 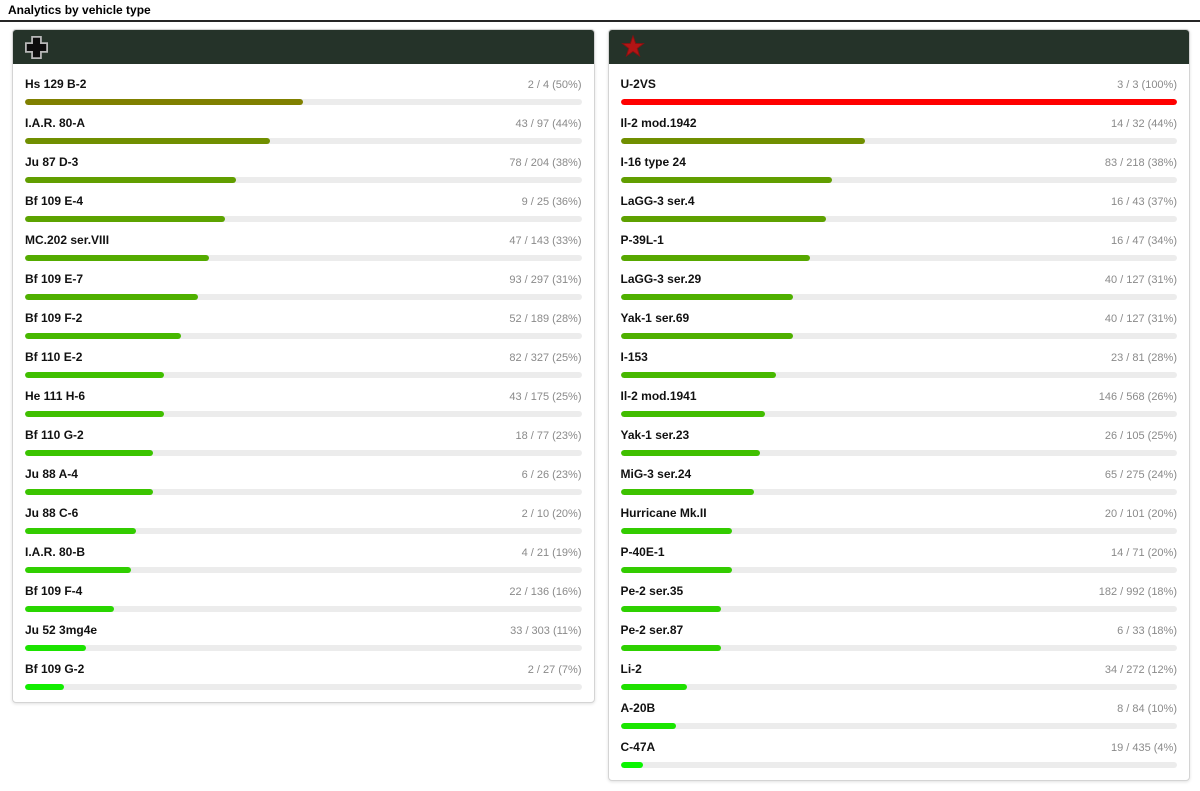 I want to click on vehicle-stats: 52 / 189 (28%), so click(x=545, y=319).